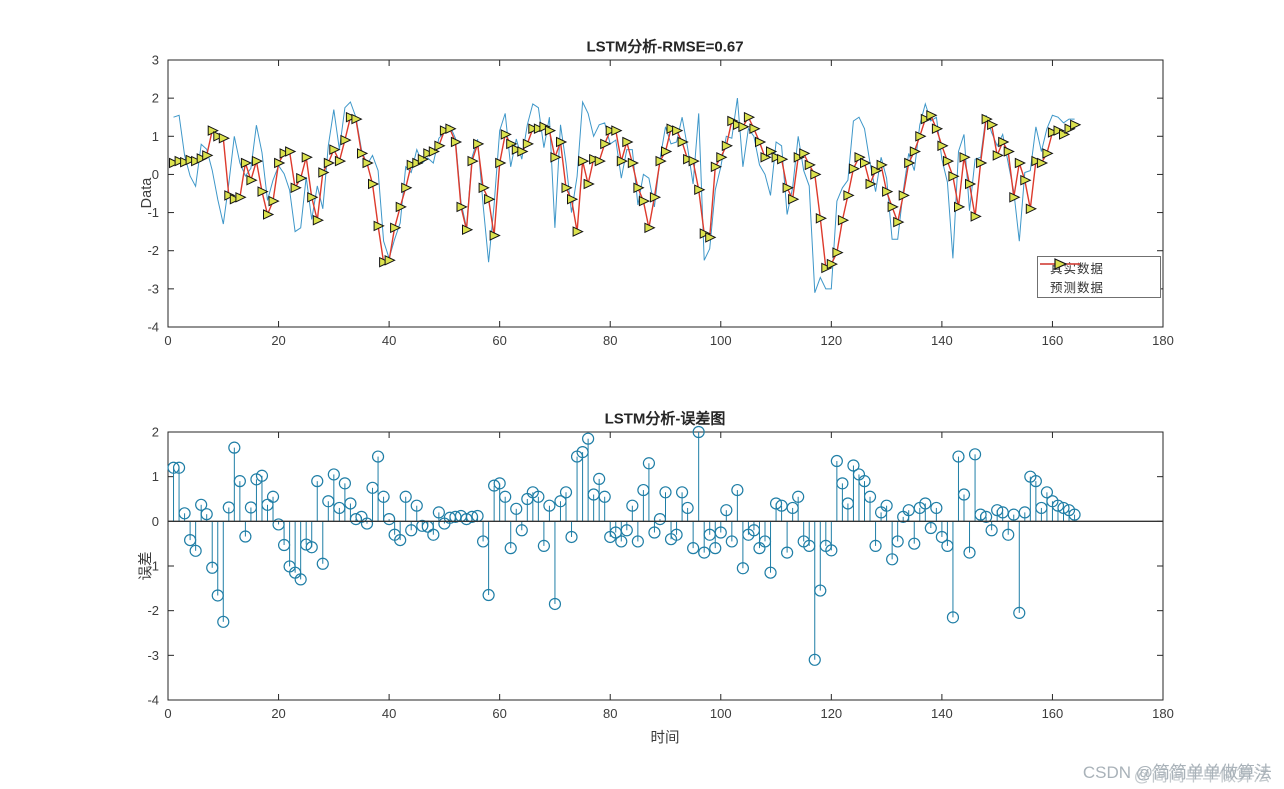  Describe the element at coordinates (499, 713) in the screenshot. I see `x-tick-label: 60` at that location.